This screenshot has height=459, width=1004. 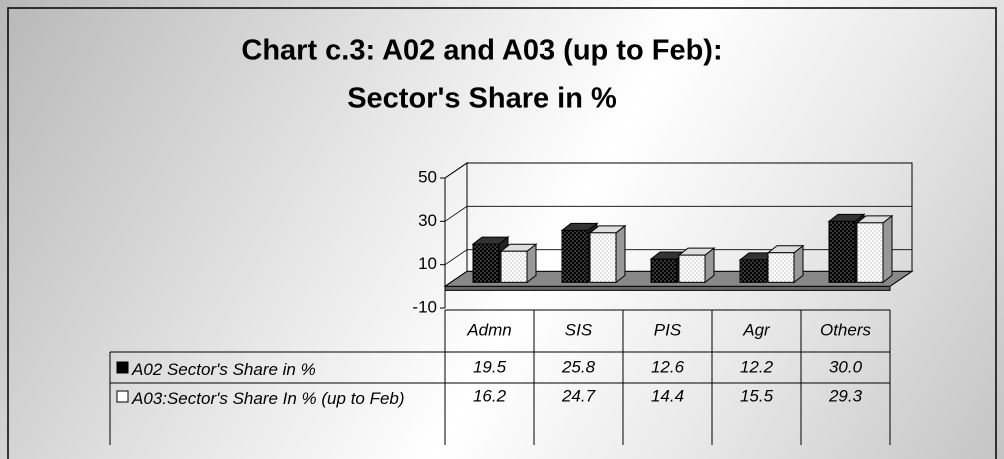 What do you see at coordinates (427, 176) in the screenshot?
I see `y-tick-label: 50` at bounding box center [427, 176].